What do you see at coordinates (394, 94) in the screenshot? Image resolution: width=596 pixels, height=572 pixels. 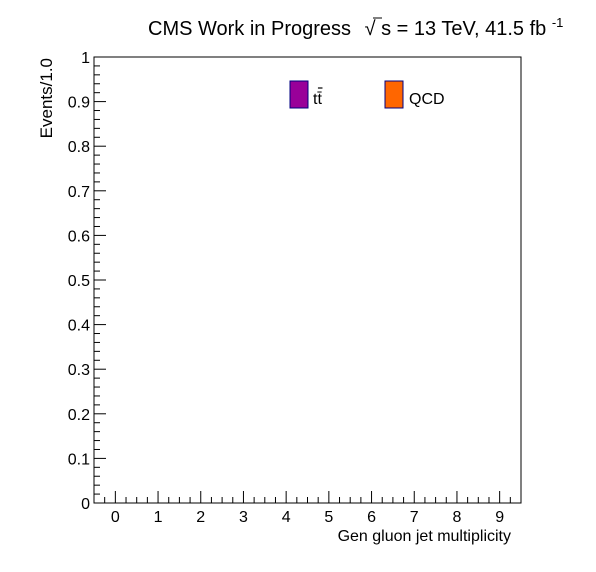 I see `legend-swatch-qcd` at bounding box center [394, 94].